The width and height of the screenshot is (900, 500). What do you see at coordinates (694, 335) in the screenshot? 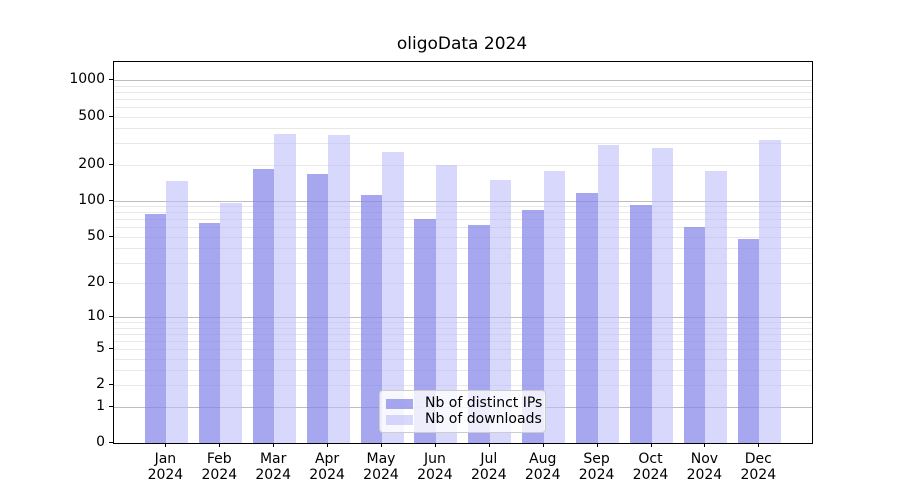
I see `bar-distinct-ips-nov` at bounding box center [694, 335].